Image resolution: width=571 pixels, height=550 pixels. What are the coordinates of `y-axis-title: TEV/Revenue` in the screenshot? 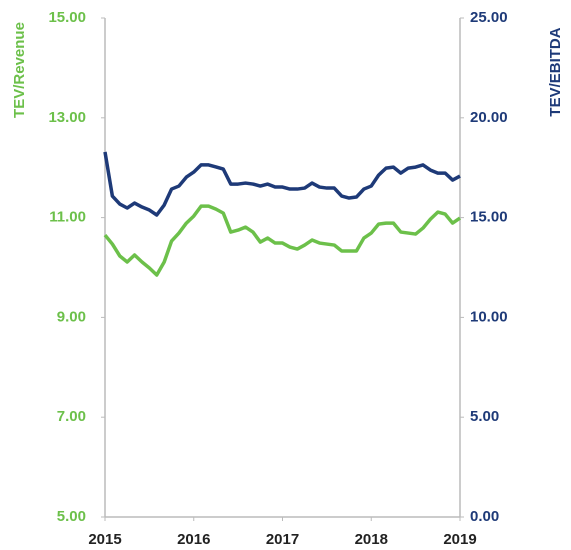 It's located at (19, 70).